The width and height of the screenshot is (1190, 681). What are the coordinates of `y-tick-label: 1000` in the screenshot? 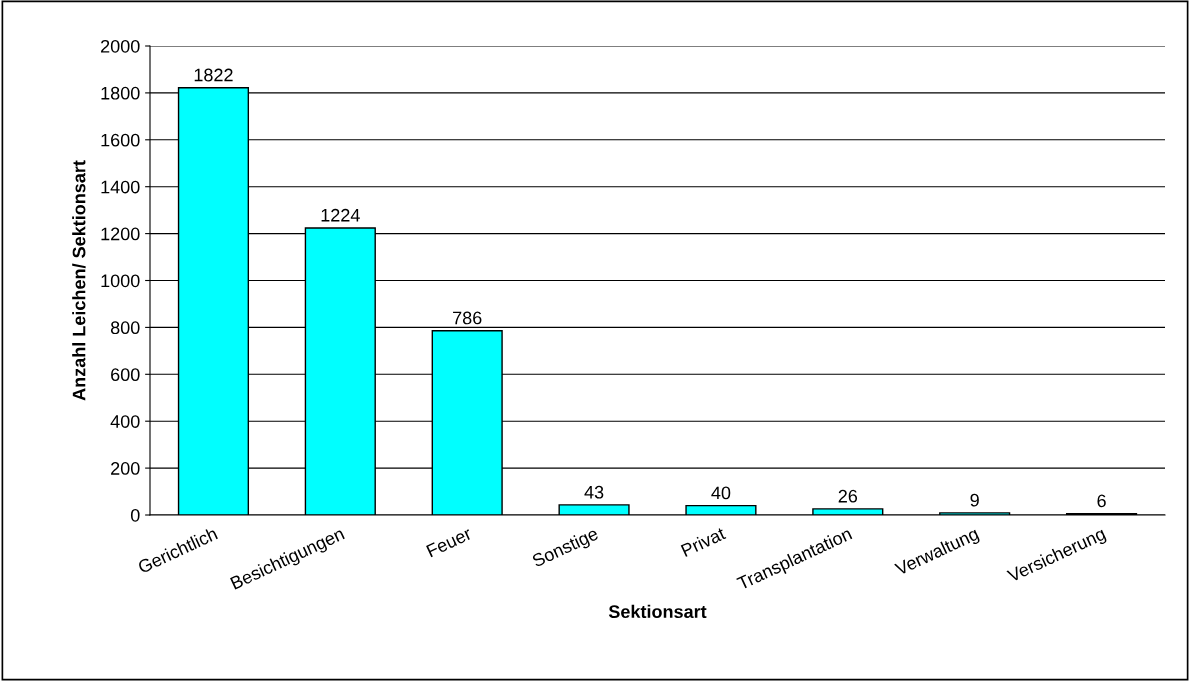 It's located at (120, 281).